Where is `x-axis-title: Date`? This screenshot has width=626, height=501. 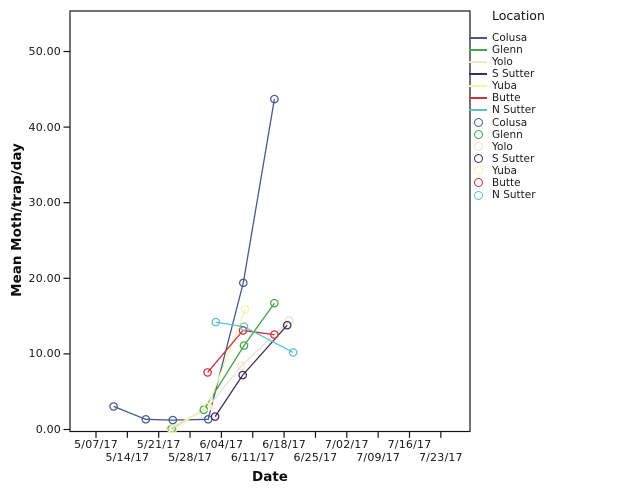 x-axis-title: Date is located at coordinates (270, 477).